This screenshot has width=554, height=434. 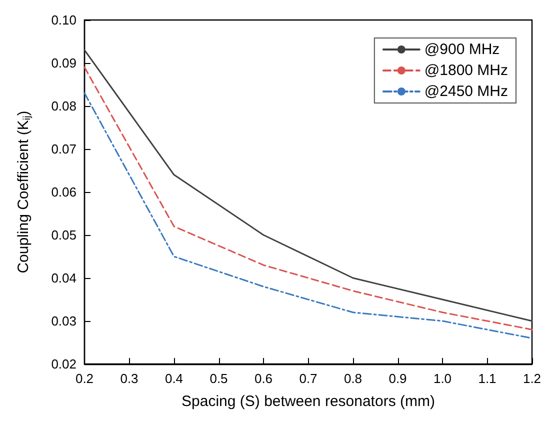 I want to click on y-tick-label: 0.06, so click(x=63, y=192).